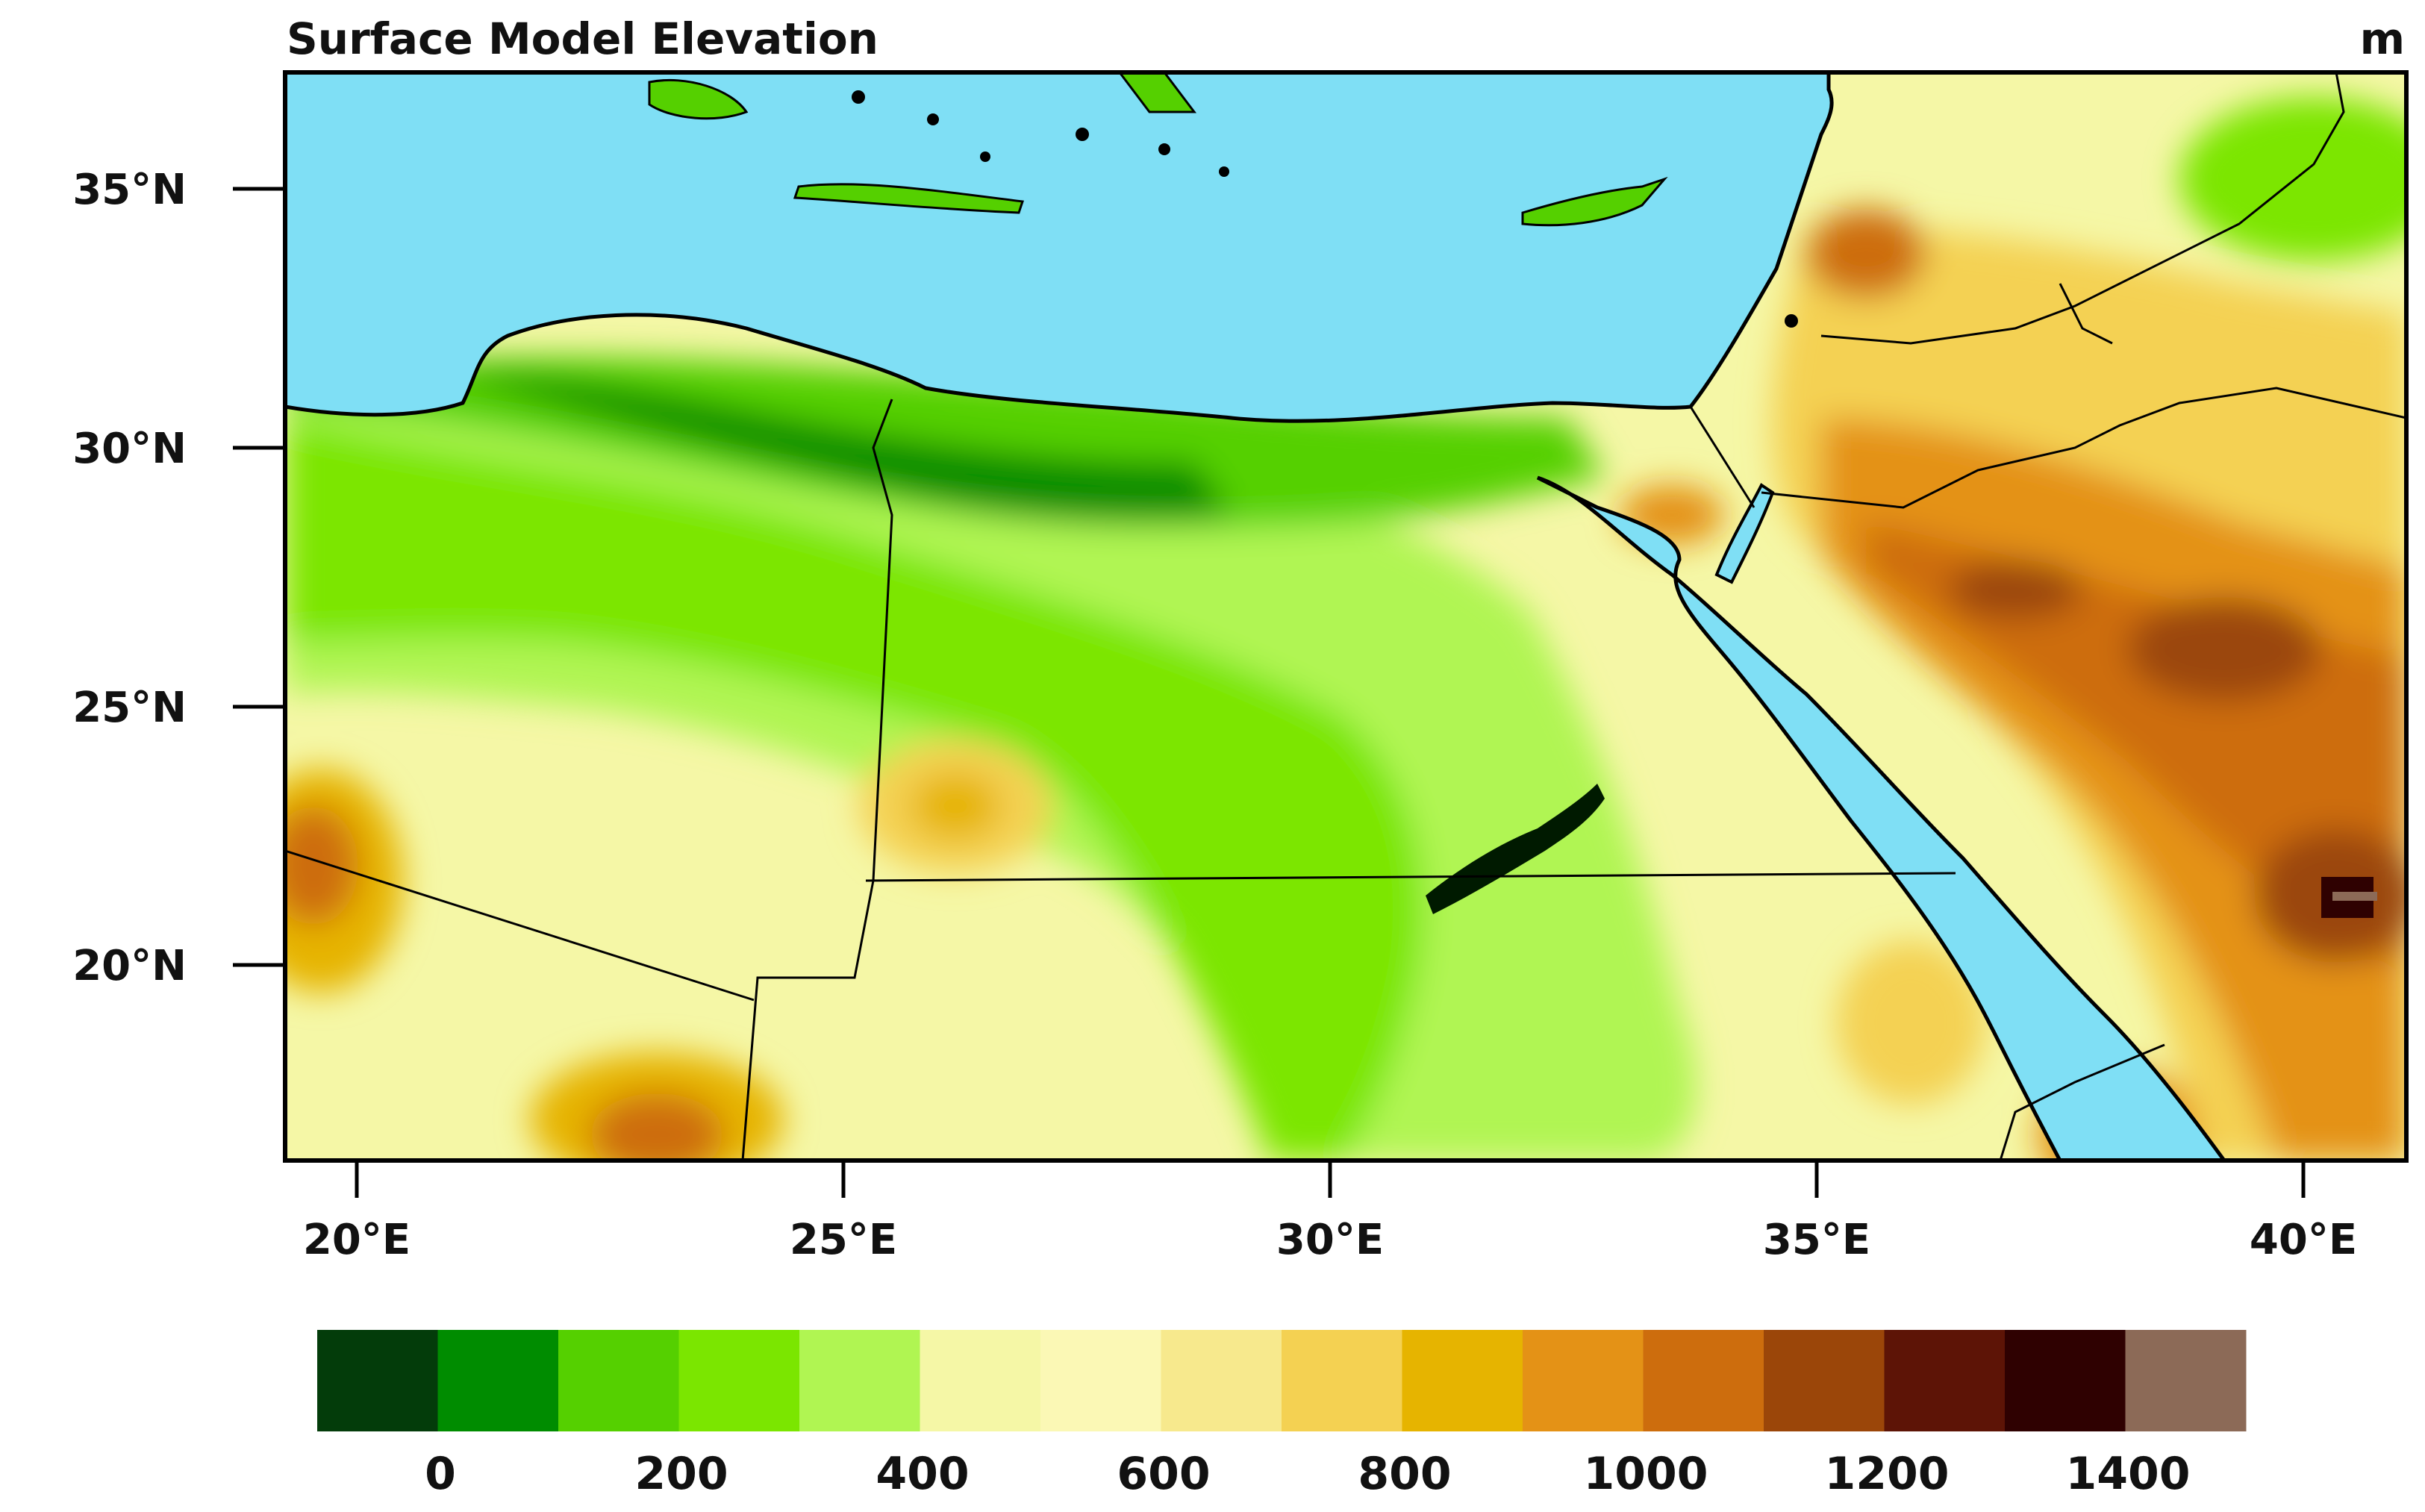 The image size is (2425, 1512). What do you see at coordinates (441, 1474) in the screenshot?
I see `colorbar-label: 0` at bounding box center [441, 1474].